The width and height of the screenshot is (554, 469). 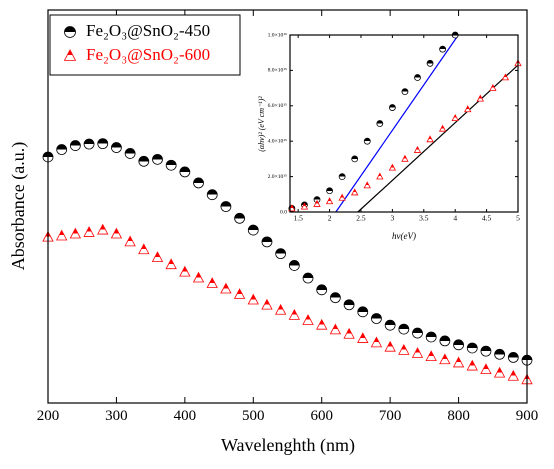 I want to click on x-tick-label: 4.5, so click(x=487, y=217).